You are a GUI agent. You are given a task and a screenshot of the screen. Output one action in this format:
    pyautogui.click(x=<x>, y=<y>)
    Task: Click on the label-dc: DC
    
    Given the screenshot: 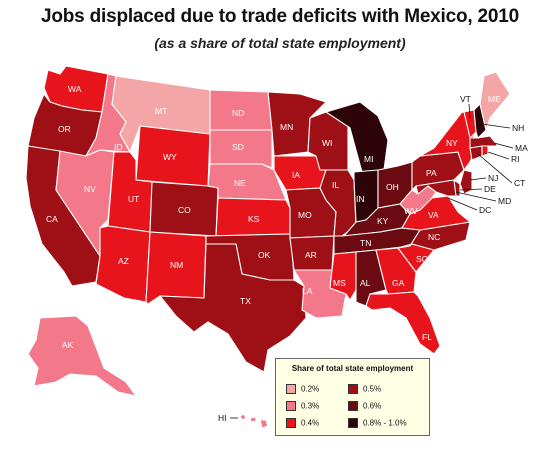 What is the action you would take?
    pyautogui.click(x=485, y=210)
    